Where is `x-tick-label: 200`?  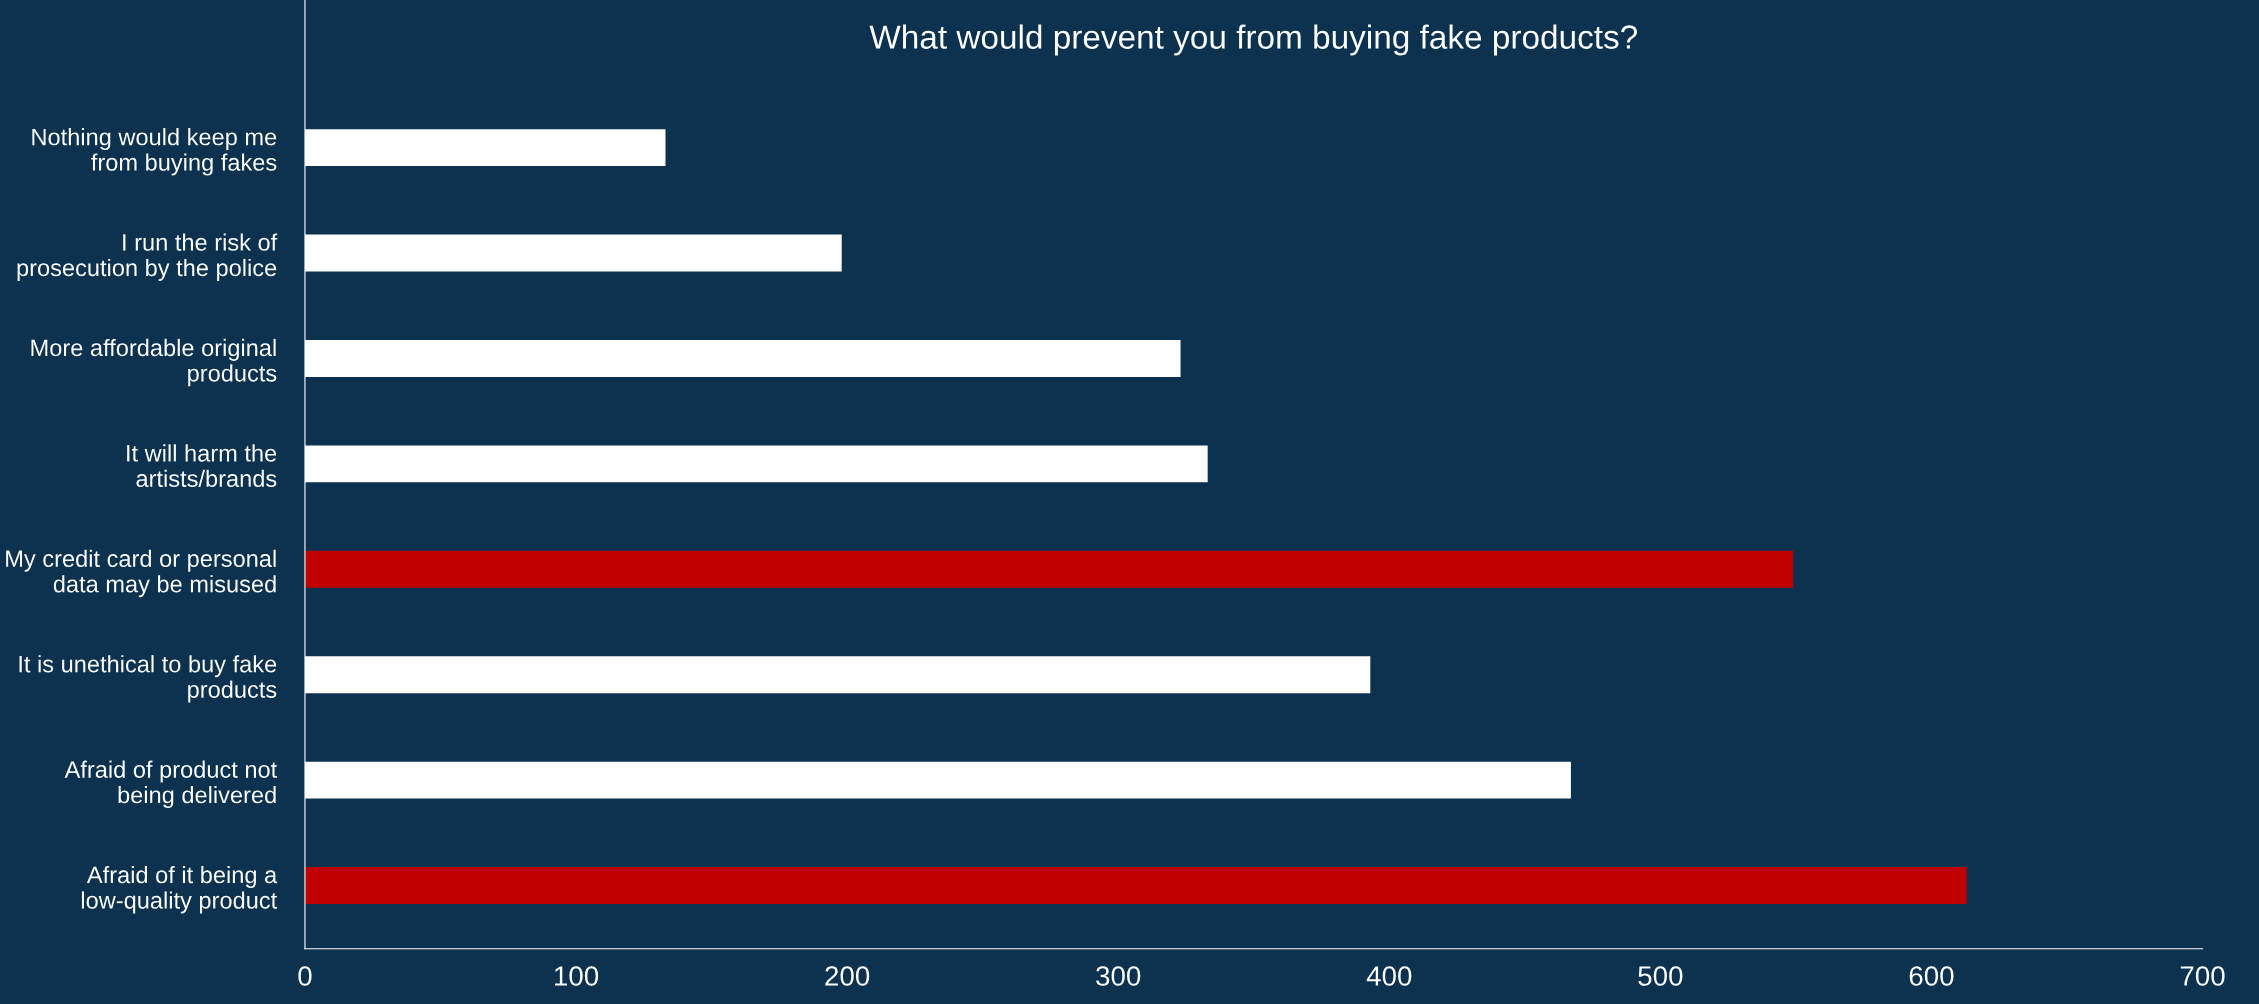
x-tick-label: 200 is located at coordinates (847, 976).